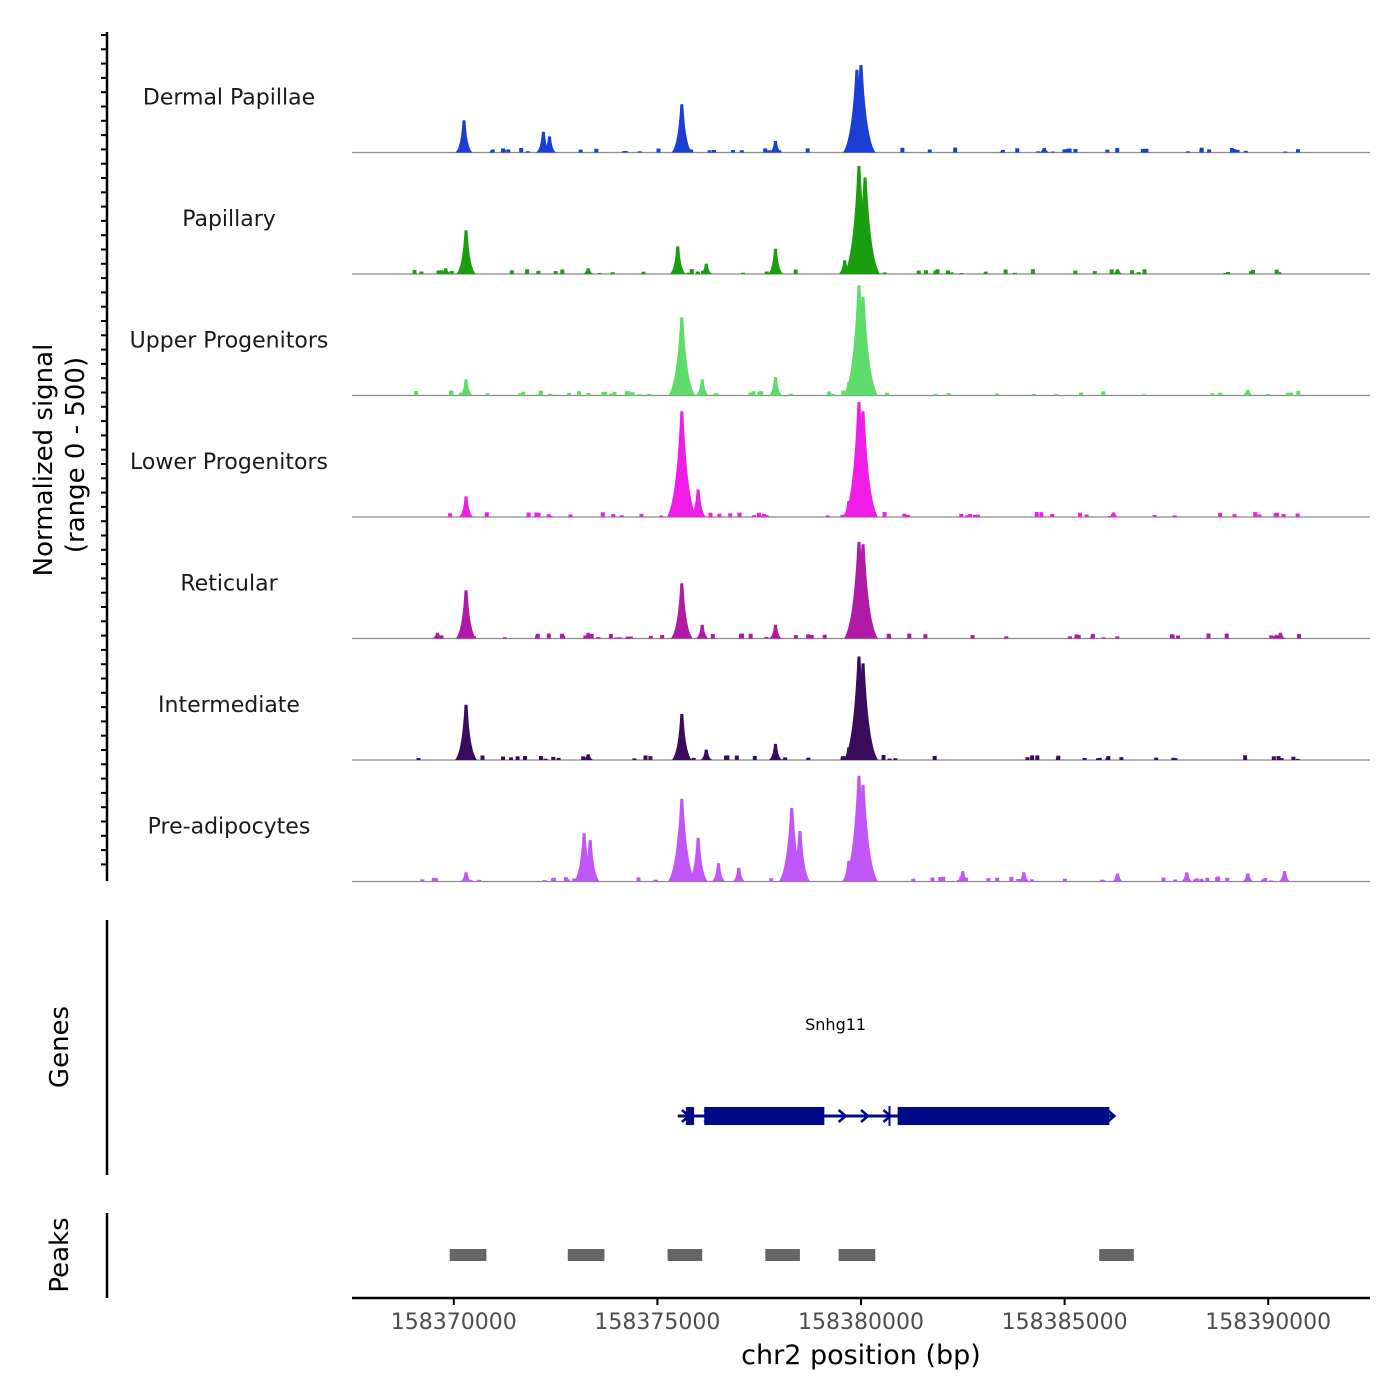 This screenshot has width=1400, height=1400. I want to click on track-upper-progenitors: Upper Progenitors, so click(750, 341).